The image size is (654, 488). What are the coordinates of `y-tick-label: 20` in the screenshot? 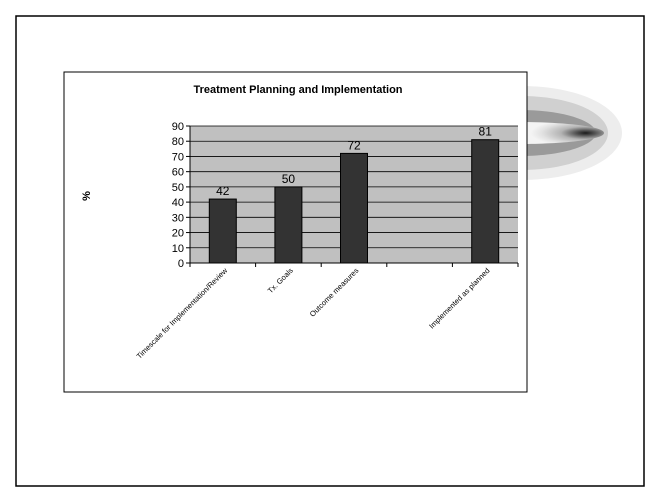 It's located at (178, 234).